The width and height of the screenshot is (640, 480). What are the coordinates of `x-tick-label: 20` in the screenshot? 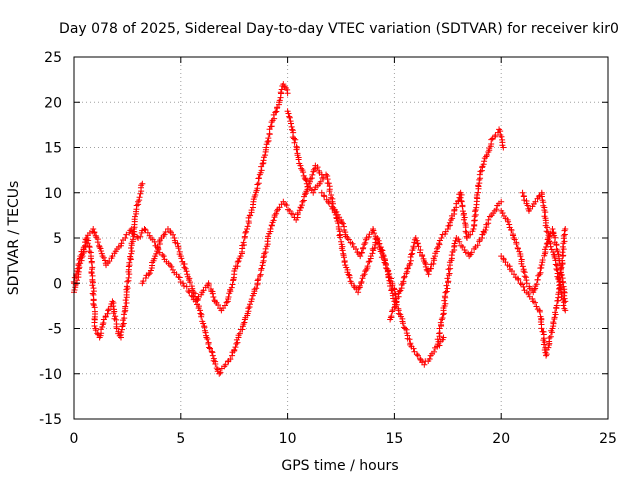 It's located at (501, 439).